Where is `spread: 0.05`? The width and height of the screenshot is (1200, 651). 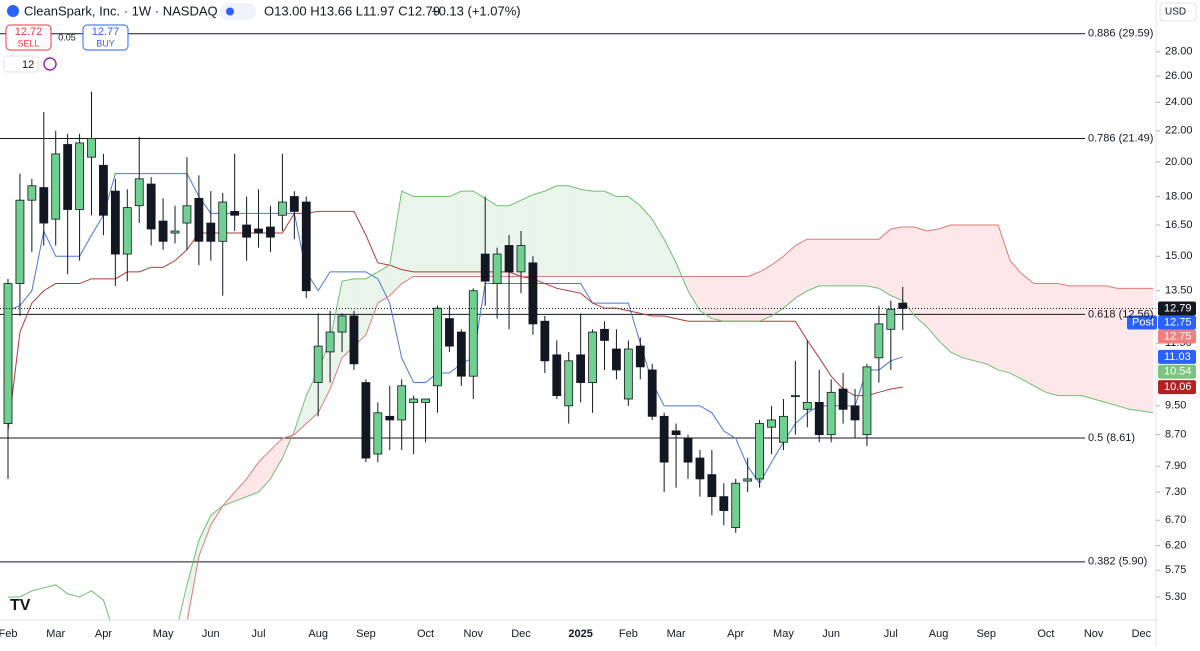 spread: 0.05 is located at coordinates (67, 37).